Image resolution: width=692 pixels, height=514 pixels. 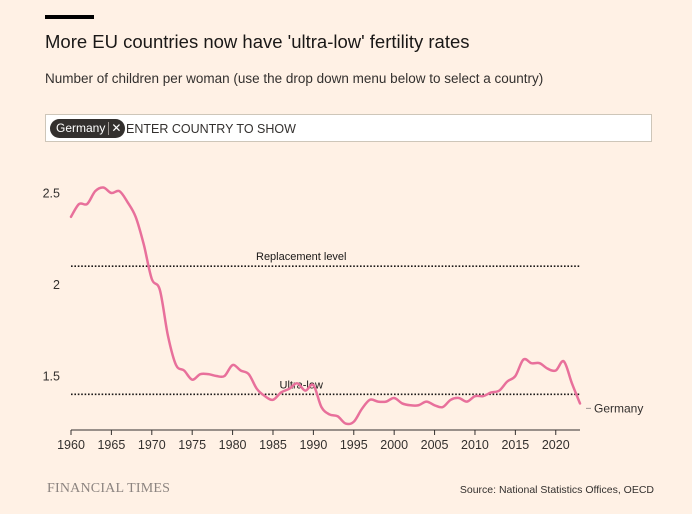 What do you see at coordinates (109, 488) in the screenshot?
I see `ft-logo: FINANCIAL TIMES` at bounding box center [109, 488].